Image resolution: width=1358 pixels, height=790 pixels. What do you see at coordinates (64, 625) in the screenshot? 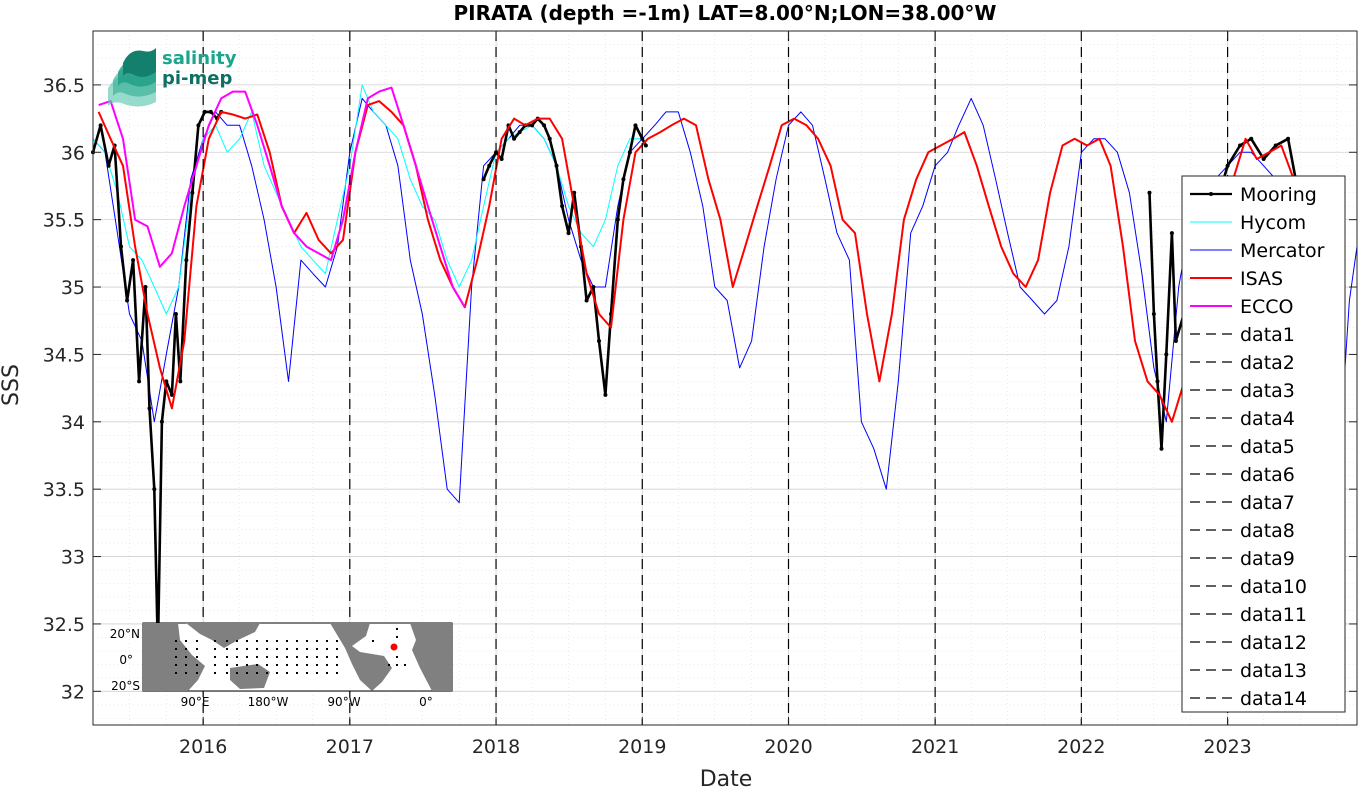
I see `y-tick-label: 32.5` at bounding box center [64, 625].